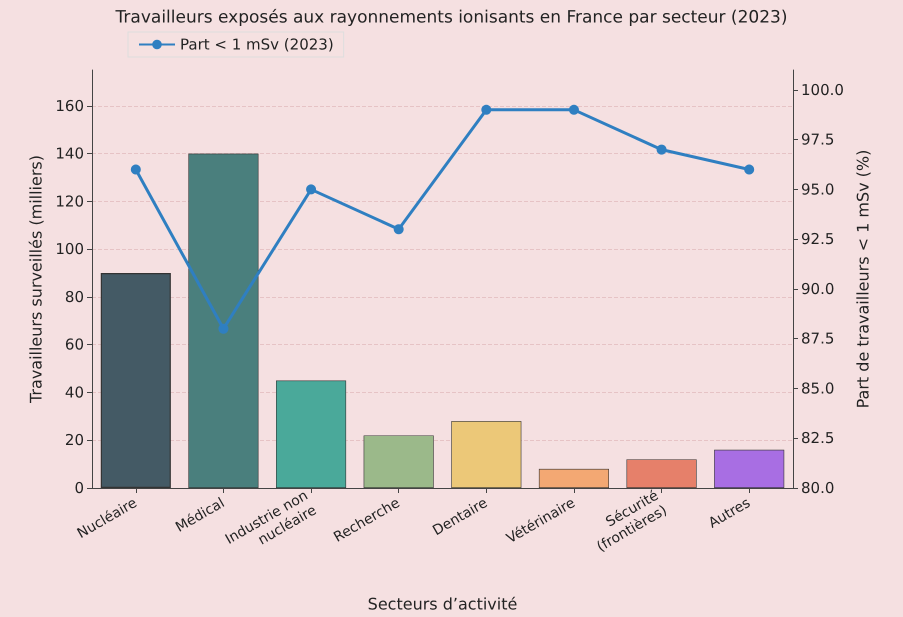  What do you see at coordinates (817, 339) in the screenshot?
I see `y2-tick-label: 87.5` at bounding box center [817, 339].